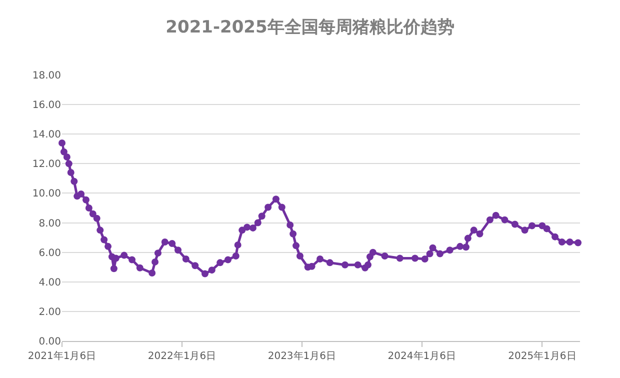 This screenshot has width=620, height=378. Describe the element at coordinates (302, 356) in the screenshot. I see `x-tick-label: 2023年1月6日` at that location.